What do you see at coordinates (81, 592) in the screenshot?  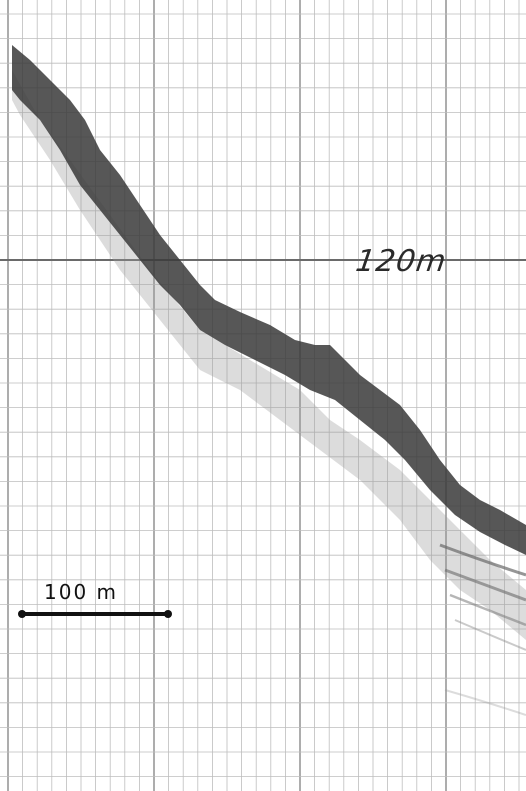 I see `scale-bar-label: 100 m` at bounding box center [81, 592].